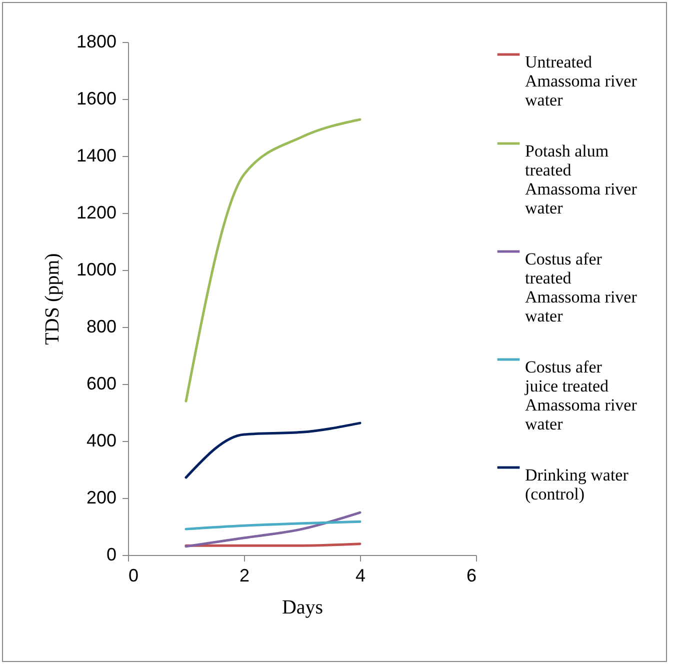 This screenshot has width=673, height=667. What do you see at coordinates (101, 498) in the screenshot?
I see `y-tick-label: 200` at bounding box center [101, 498].